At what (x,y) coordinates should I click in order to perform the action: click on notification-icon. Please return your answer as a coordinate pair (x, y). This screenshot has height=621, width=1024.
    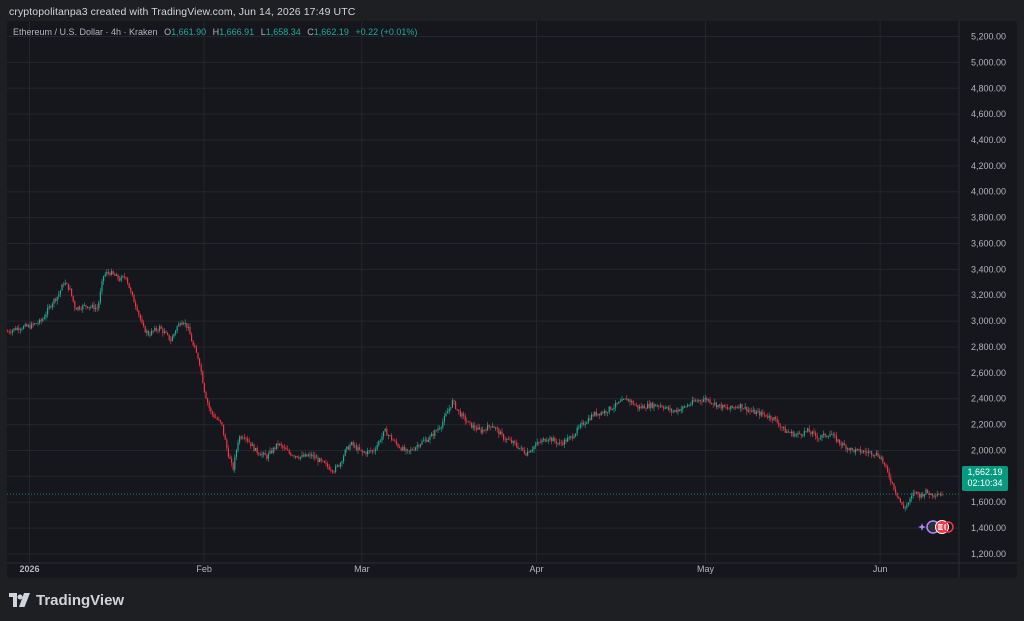
    Looking at the image, I should click on (948, 527).